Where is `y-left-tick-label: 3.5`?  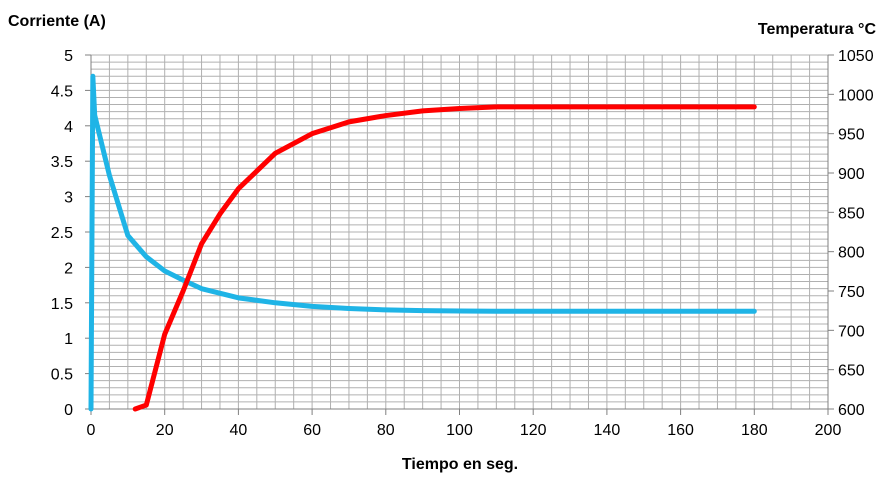
y-left-tick-label: 3.5 is located at coordinates (62, 162).